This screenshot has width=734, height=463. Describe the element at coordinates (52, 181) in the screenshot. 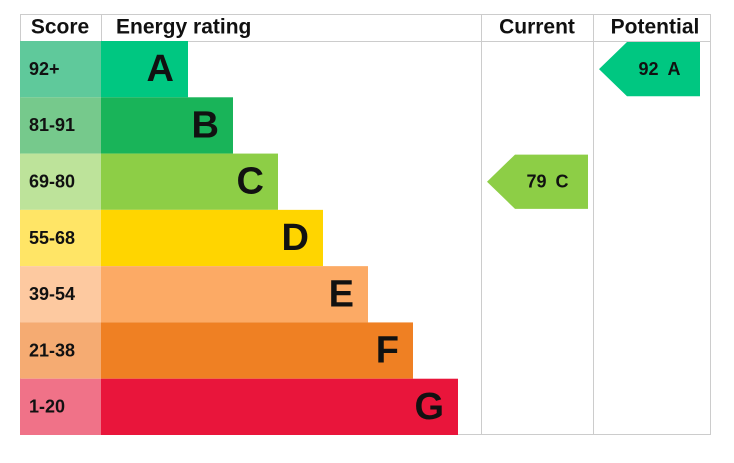

I see `score-range: 69-80` at that location.